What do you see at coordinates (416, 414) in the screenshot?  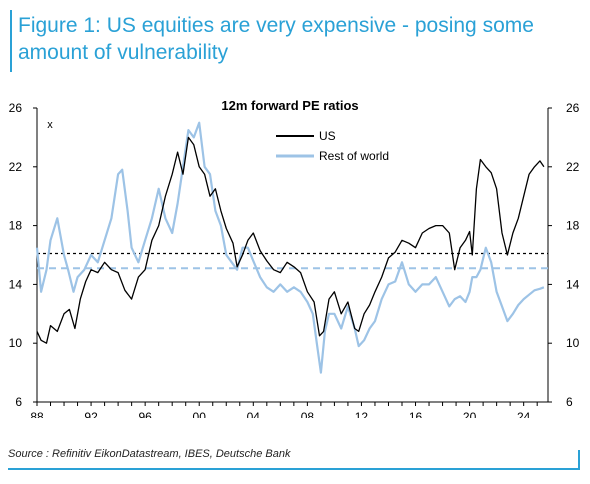 I see `x-tick-label: 16` at bounding box center [416, 414].